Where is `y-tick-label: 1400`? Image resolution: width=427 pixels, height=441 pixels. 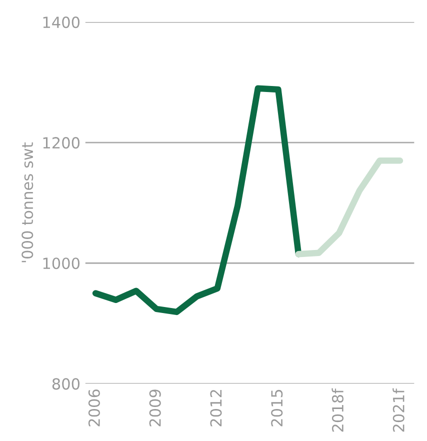 y-tick-label: 1400 is located at coordinates (61, 22).